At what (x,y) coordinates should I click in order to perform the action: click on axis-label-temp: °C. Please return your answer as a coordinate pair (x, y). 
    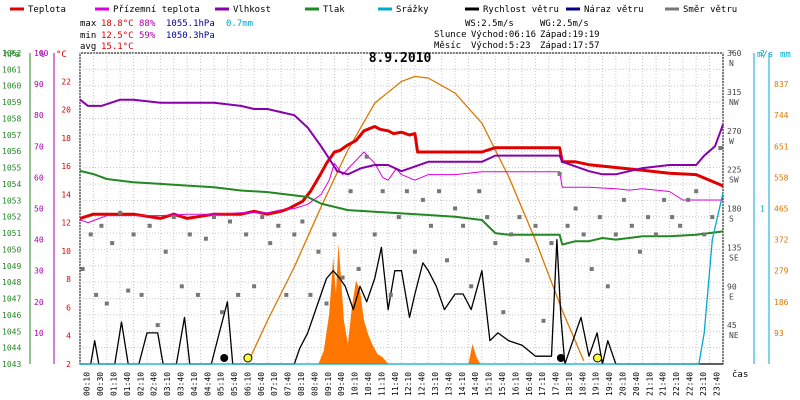
    Looking at the image, I should click on (61, 55).